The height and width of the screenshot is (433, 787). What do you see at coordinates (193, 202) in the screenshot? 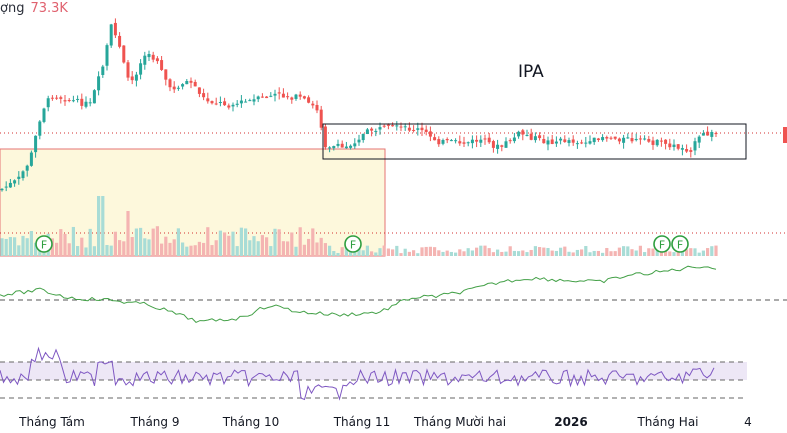
I see `highlight-range-box` at bounding box center [193, 202].